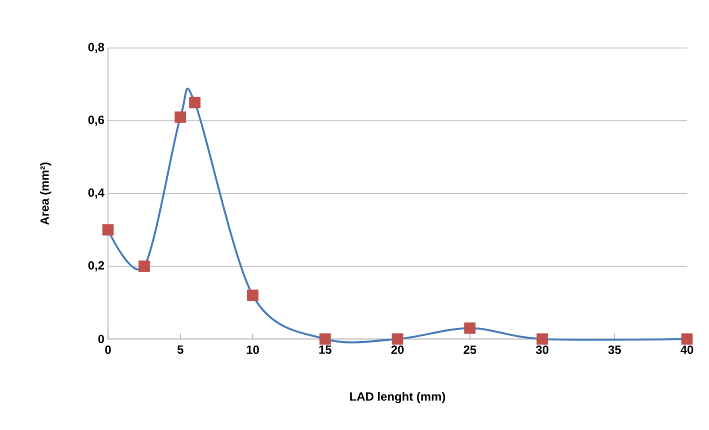 This screenshot has height=430, width=709. Describe the element at coordinates (96, 121) in the screenshot. I see `y-tick-label: 0,6` at that location.